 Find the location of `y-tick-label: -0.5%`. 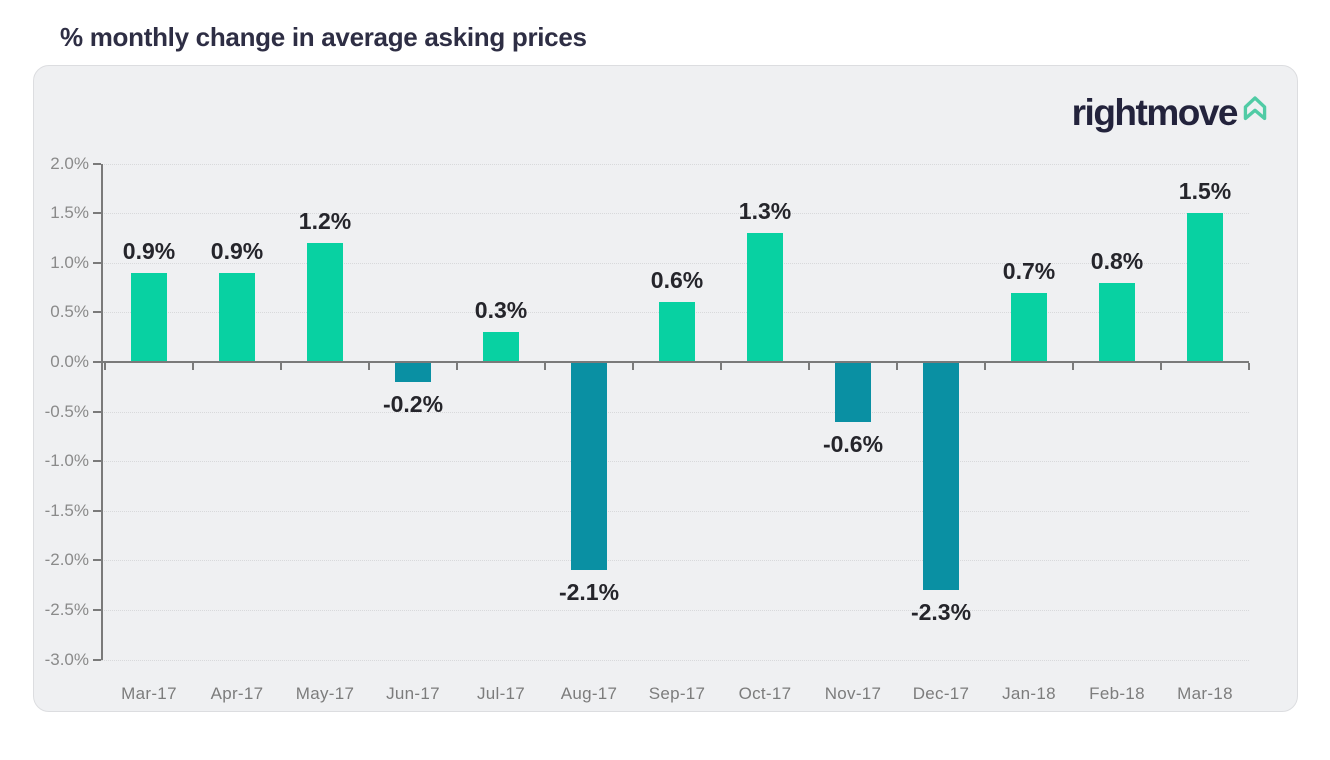

y-tick-label: -0.5% is located at coordinates (66, 411).